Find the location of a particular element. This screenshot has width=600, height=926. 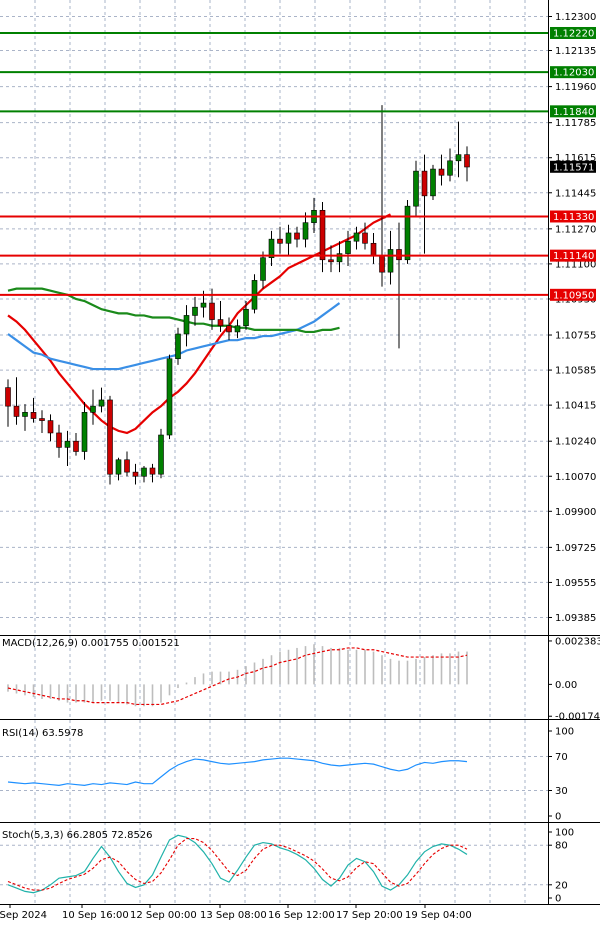

stoch-title: Stoch(5,3,3) 66.2805 72.8526 is located at coordinates (77, 835).